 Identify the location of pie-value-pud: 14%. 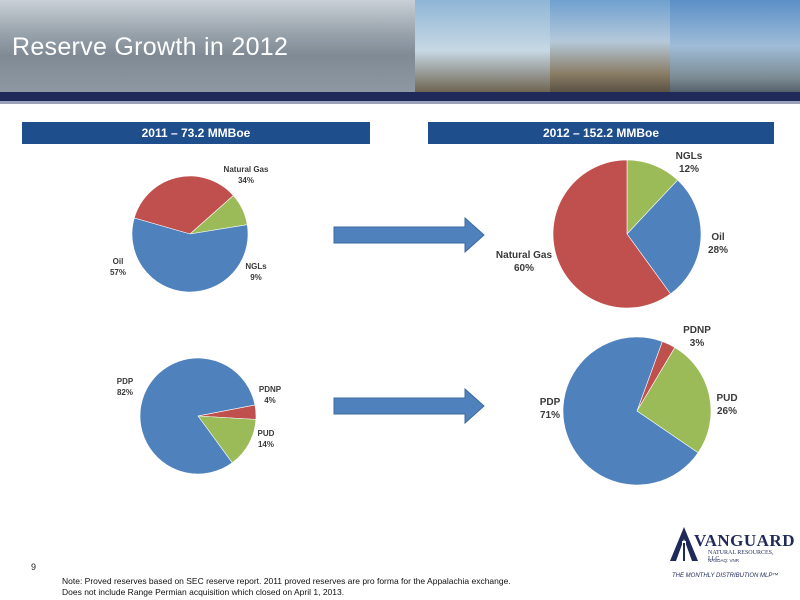
(266, 444).